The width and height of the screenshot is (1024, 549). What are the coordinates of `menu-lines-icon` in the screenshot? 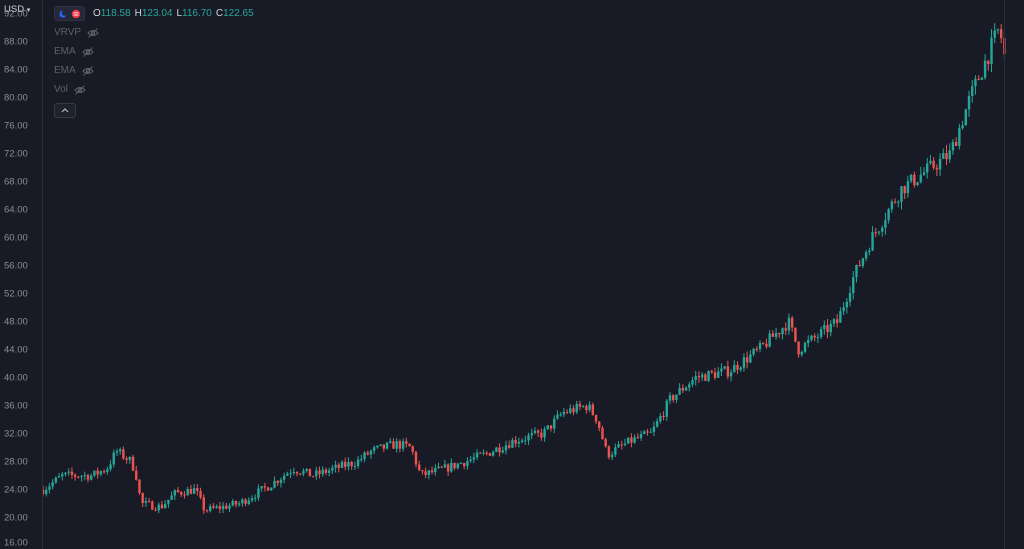 It's located at (76, 13).